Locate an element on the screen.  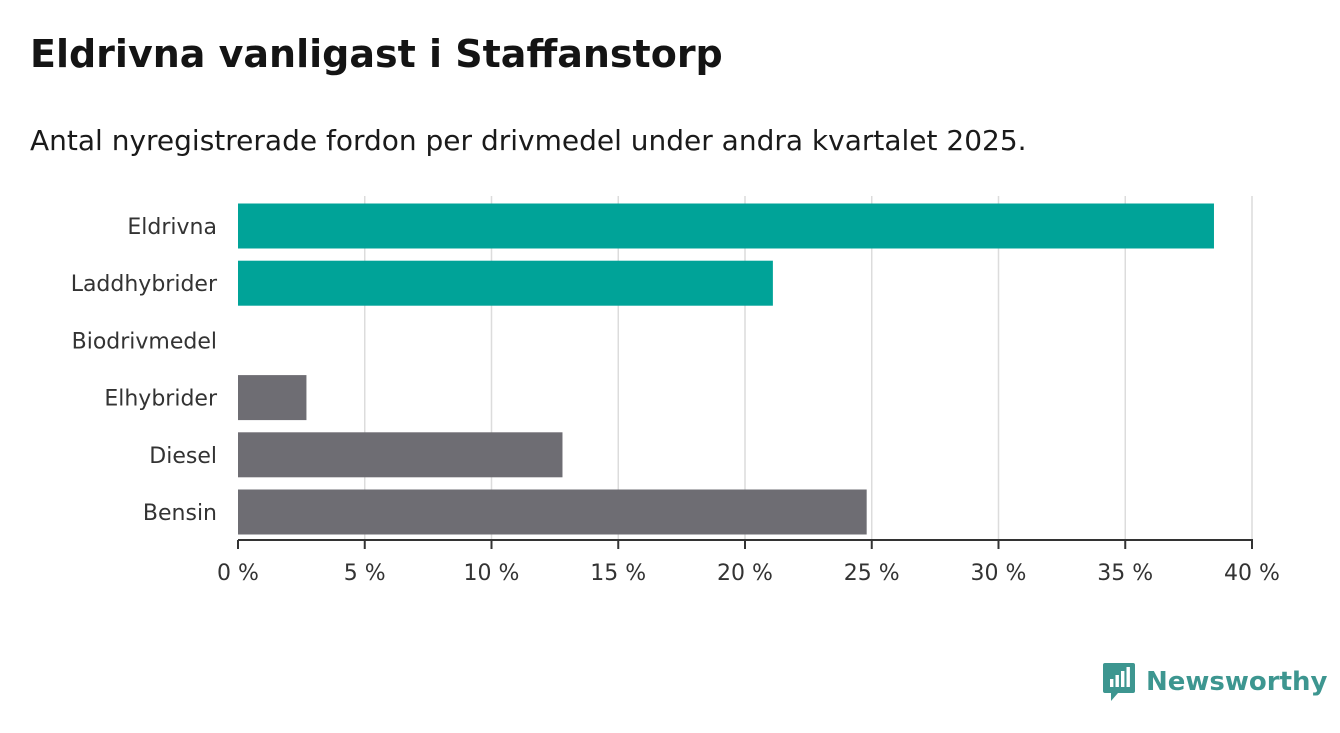
category-label: Elhybrider is located at coordinates (161, 399).